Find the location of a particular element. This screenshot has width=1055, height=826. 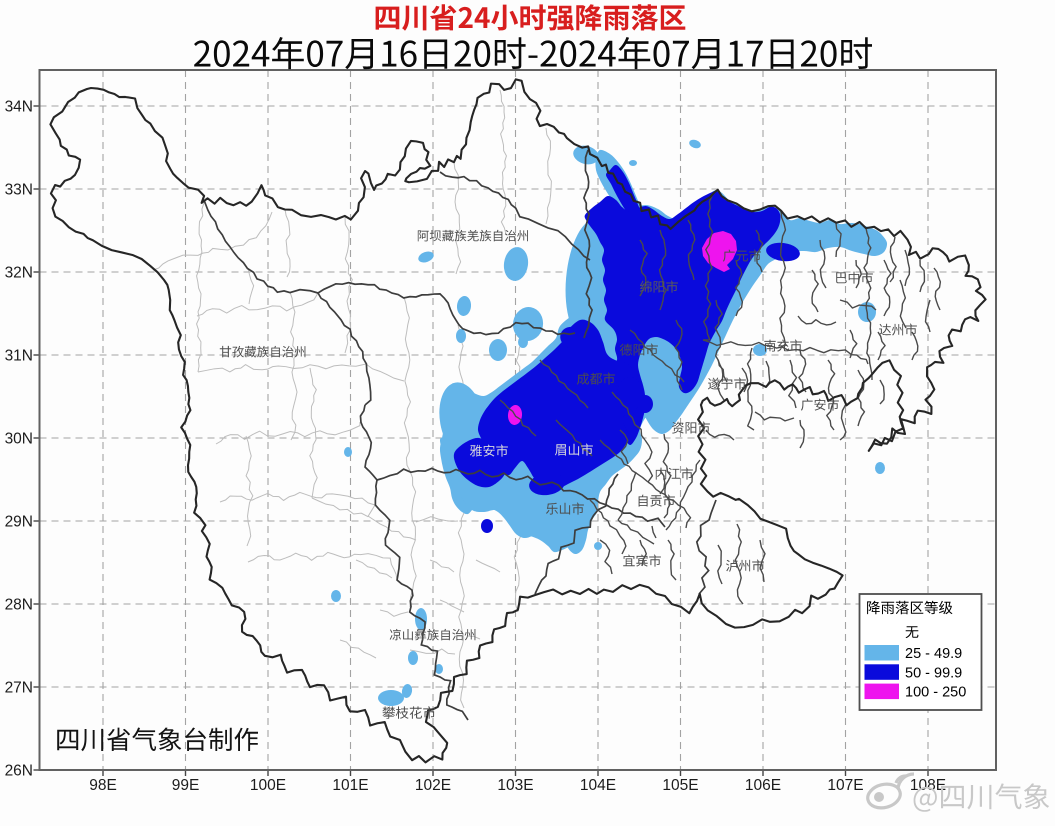

svg-text: 32N is located at coordinates (19, 273).